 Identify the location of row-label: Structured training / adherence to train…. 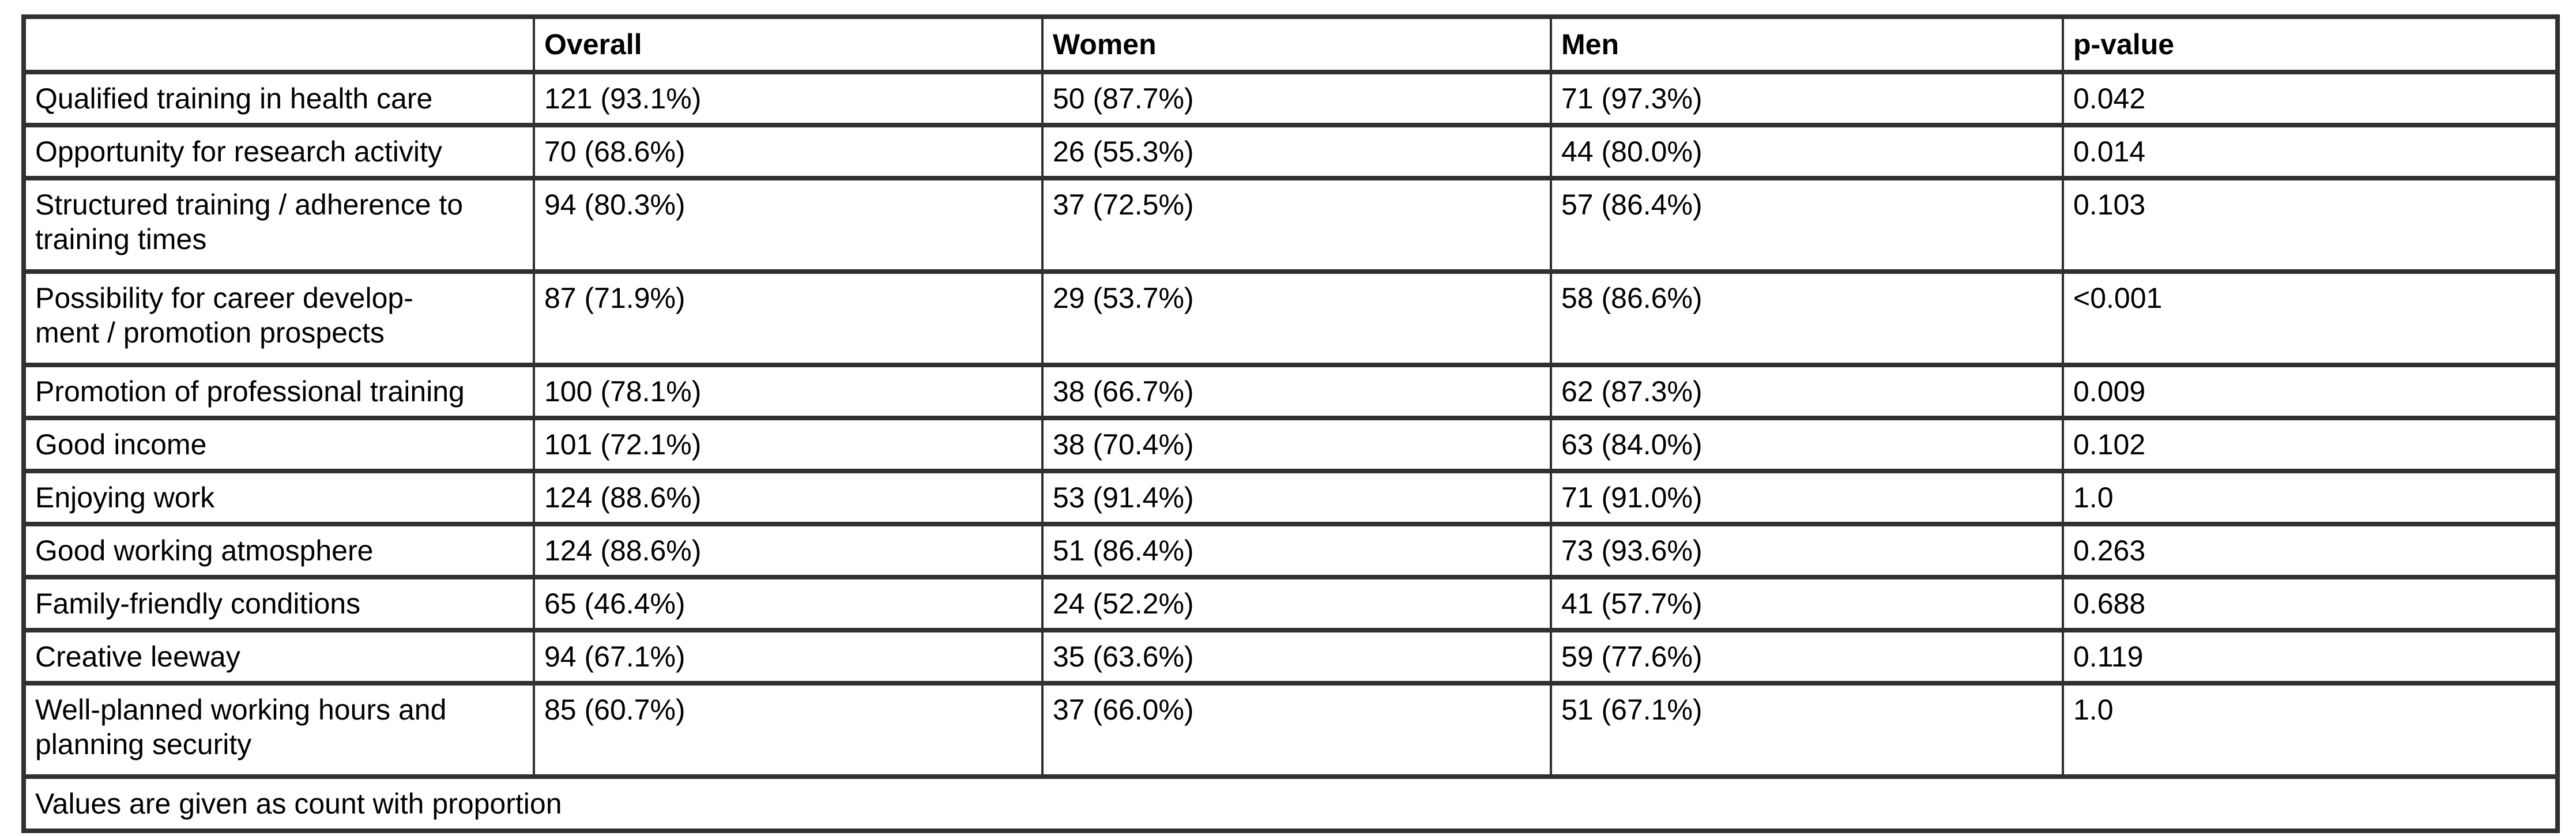
(278, 225).